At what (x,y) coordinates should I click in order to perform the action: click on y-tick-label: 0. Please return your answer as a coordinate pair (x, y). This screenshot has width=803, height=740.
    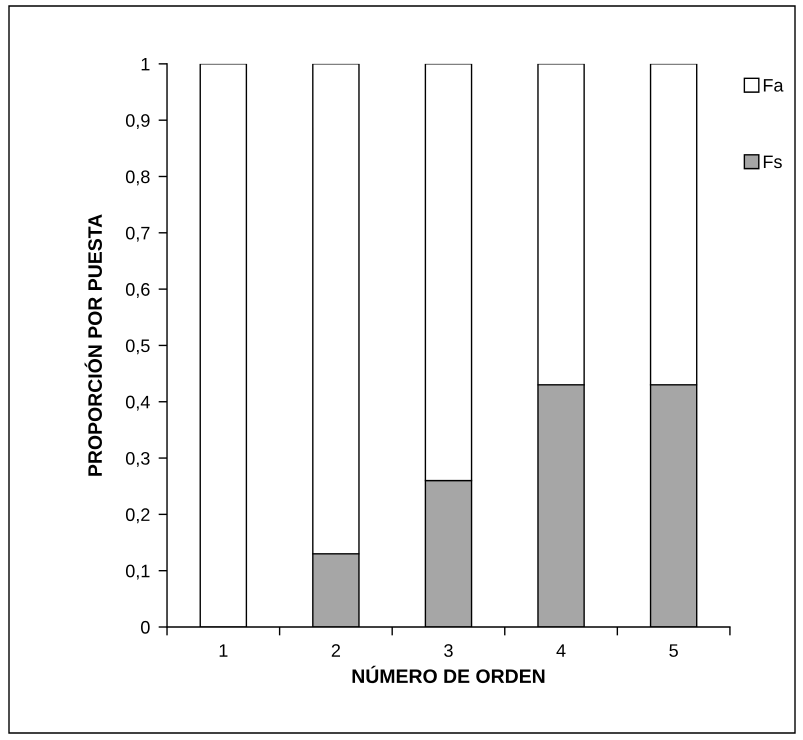
    Looking at the image, I should click on (145, 627).